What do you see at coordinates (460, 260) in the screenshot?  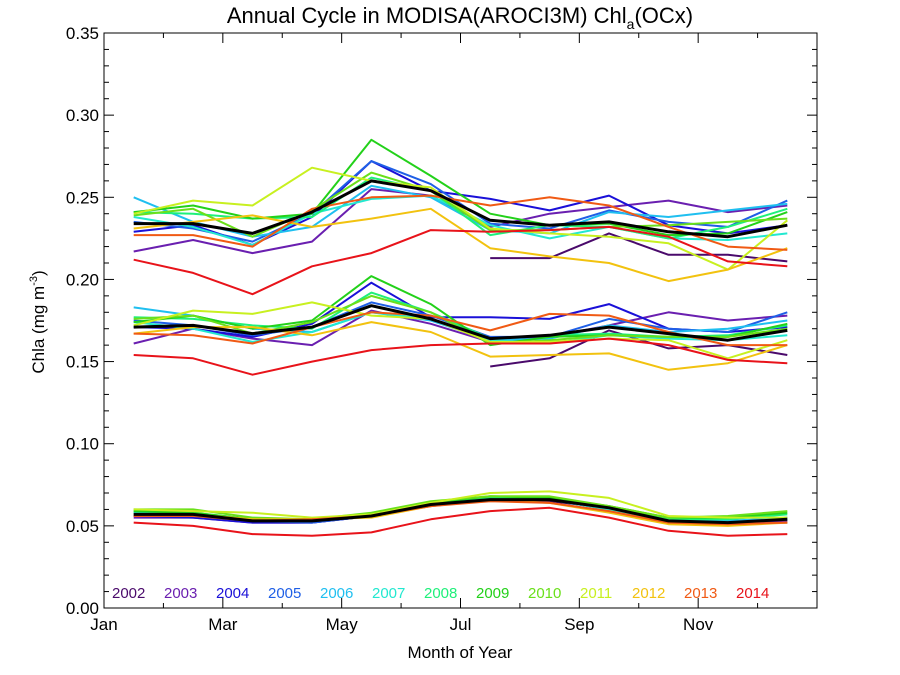 I see `series-line-2014-upper` at bounding box center [460, 260].